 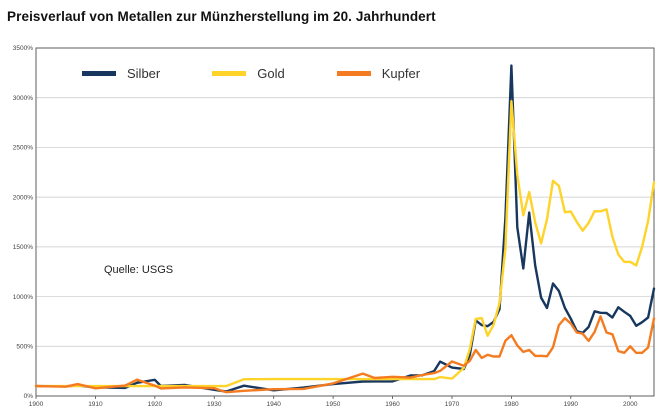 I want to click on kupfer-line-swatch, so click(x=353, y=73).